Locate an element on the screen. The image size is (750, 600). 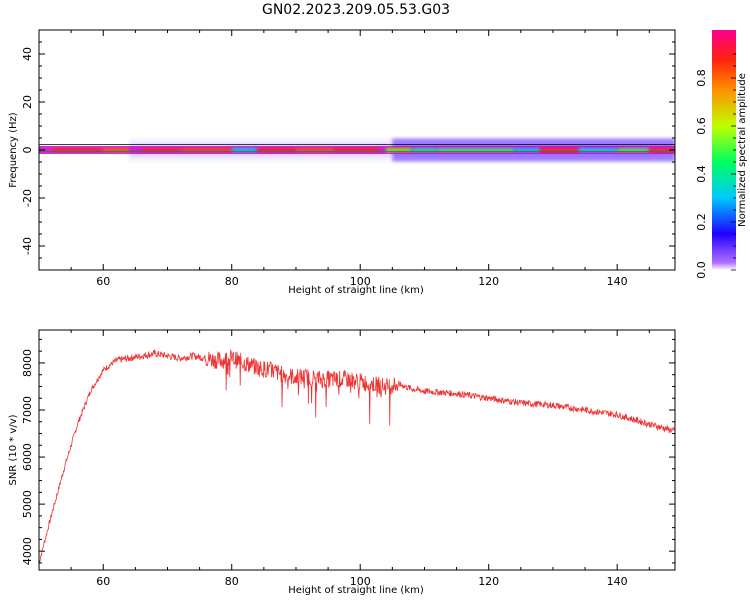
spectrogram-band is located at coordinates (357, 150).